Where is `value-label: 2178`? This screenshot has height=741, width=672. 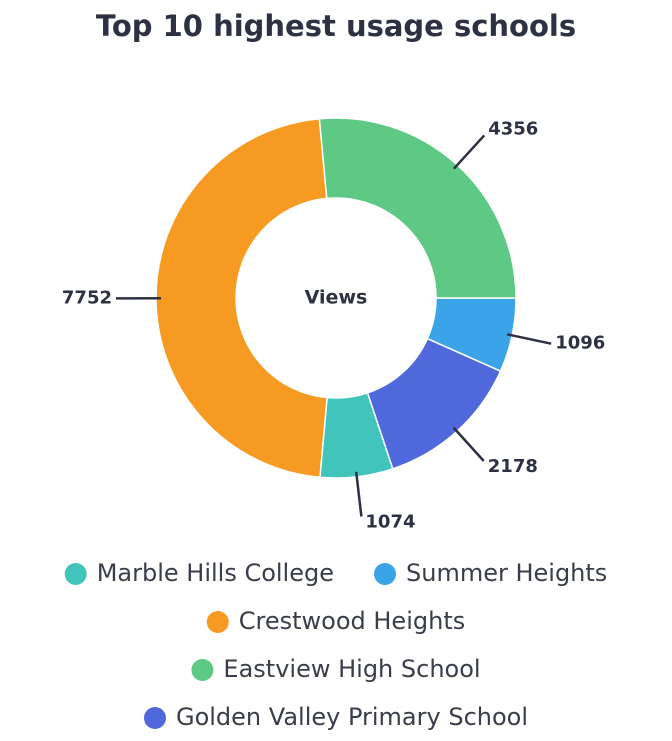 value-label: 2178 is located at coordinates (513, 466).